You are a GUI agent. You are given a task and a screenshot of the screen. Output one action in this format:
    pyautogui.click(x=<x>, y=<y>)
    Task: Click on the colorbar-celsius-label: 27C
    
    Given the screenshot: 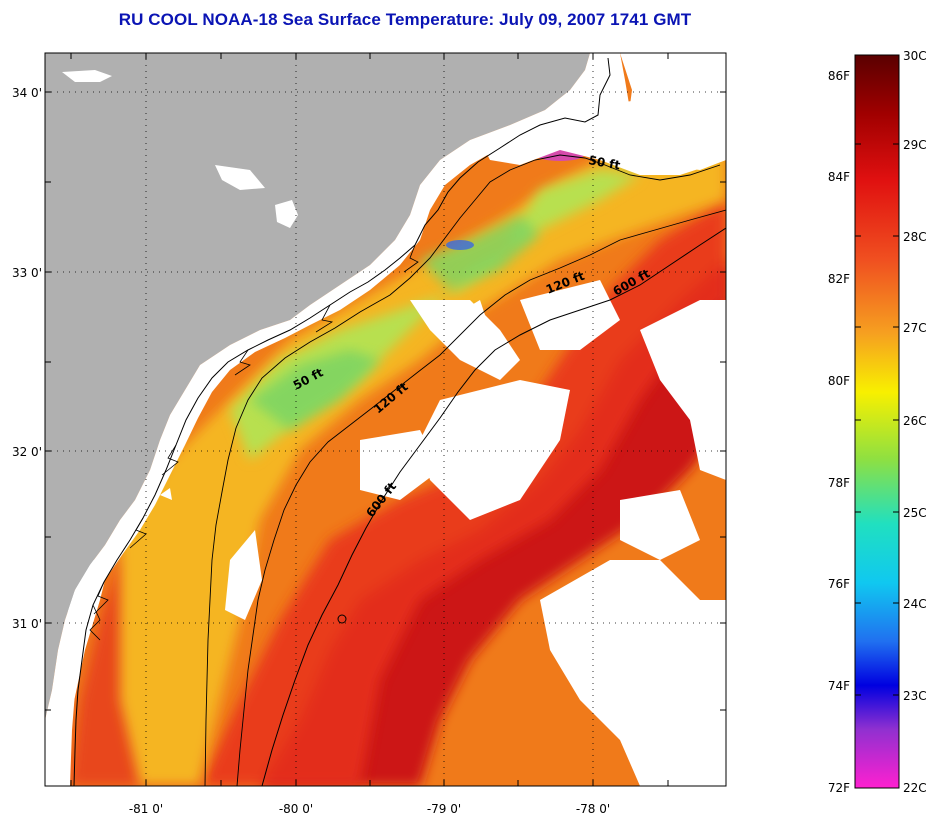 What is the action you would take?
    pyautogui.click(x=915, y=328)
    